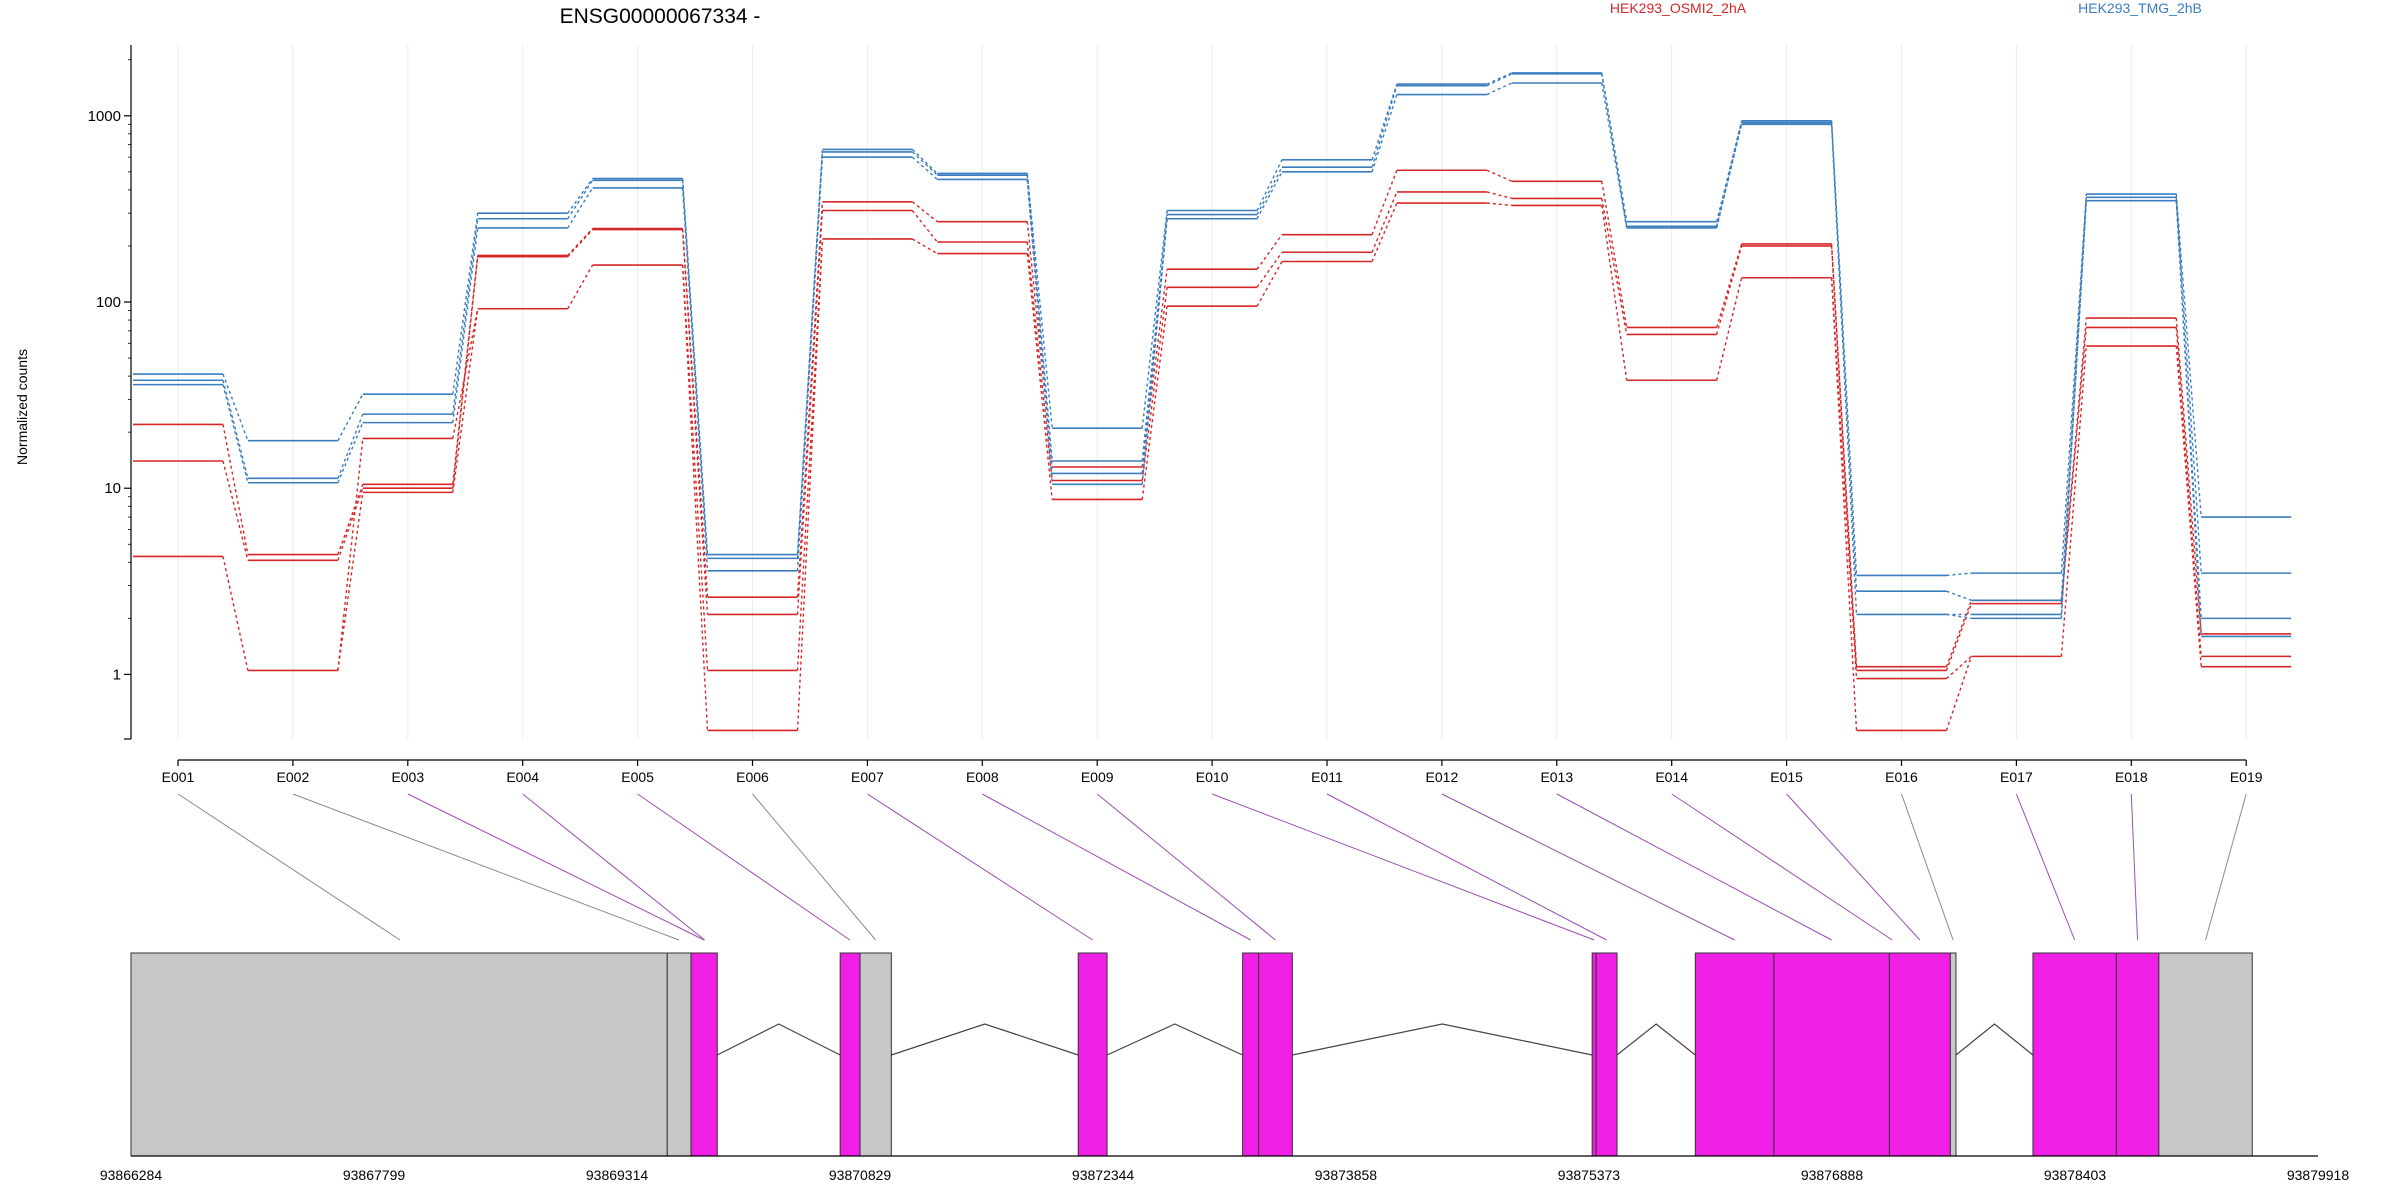 This screenshot has width=2400, height=1200. What do you see at coordinates (110, 392) in the screenshot?
I see `y-axis: 1 10 100 1000` at bounding box center [110, 392].